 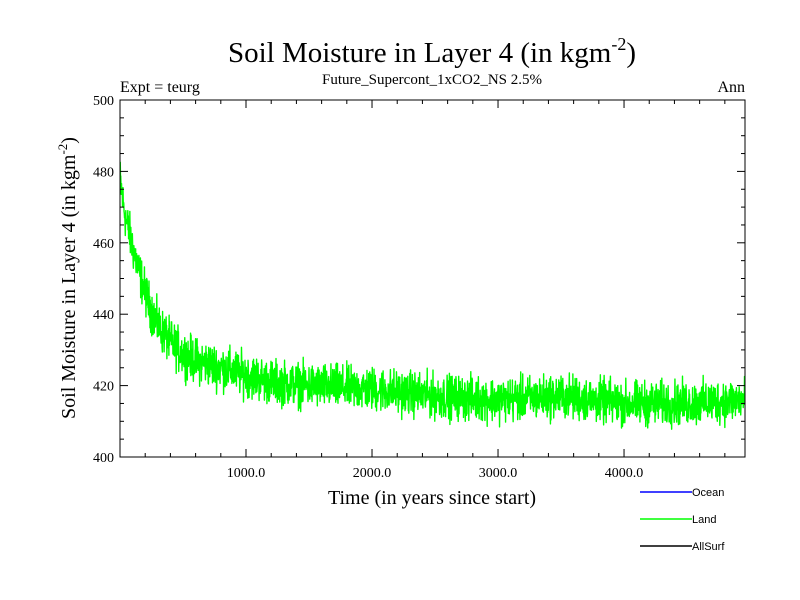 I want to click on y-tick-label: 440, so click(x=103, y=315).